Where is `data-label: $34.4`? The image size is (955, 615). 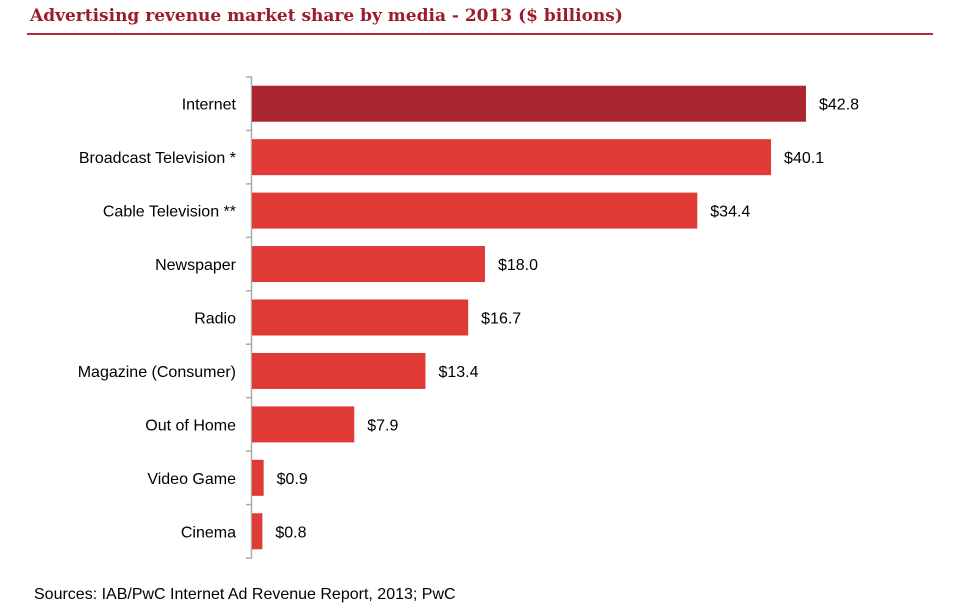
data-label: $34.4 is located at coordinates (730, 212).